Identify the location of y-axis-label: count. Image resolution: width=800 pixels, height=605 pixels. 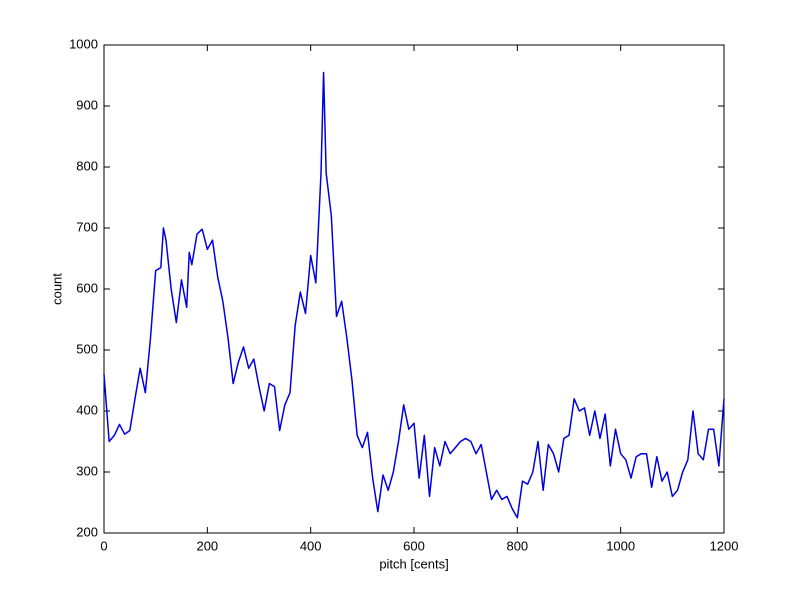
(56, 289).